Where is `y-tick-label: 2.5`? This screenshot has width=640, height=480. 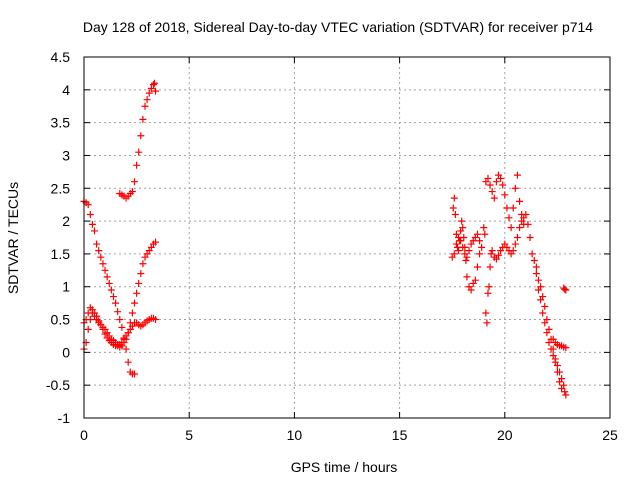 y-tick-label: 2.5 is located at coordinates (61, 188).